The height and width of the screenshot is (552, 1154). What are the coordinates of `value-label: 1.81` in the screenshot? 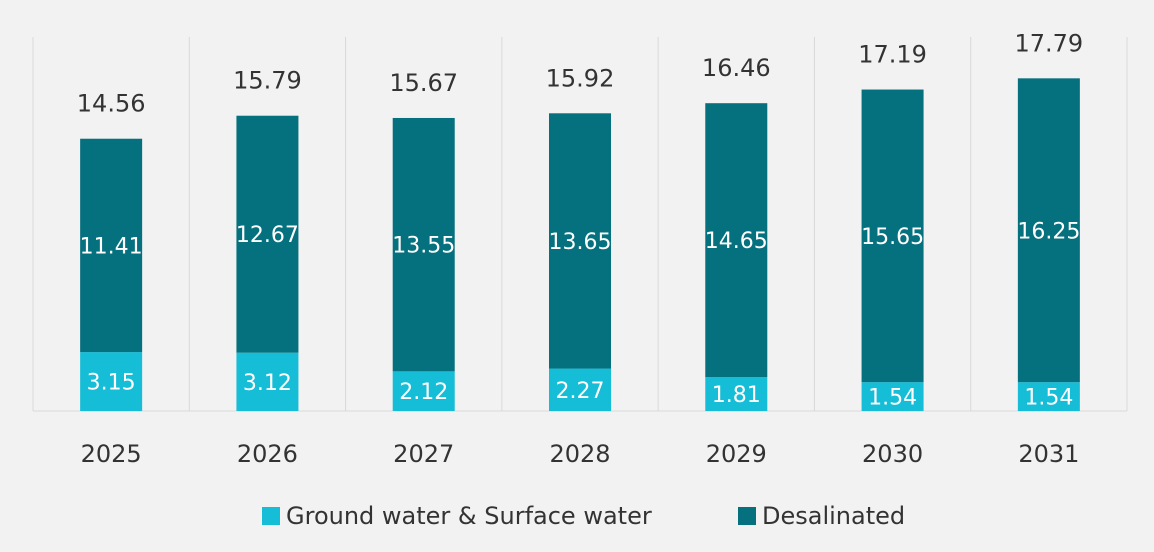 It's located at (736, 395).